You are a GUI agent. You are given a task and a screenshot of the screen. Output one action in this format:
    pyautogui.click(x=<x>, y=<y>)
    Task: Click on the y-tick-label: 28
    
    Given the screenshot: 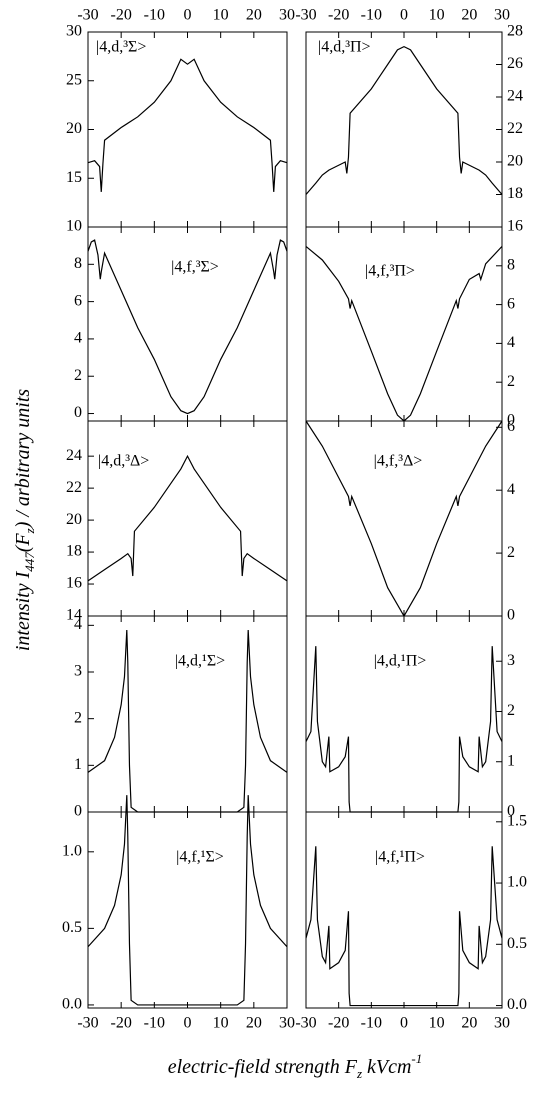 What is the action you would take?
    pyautogui.click(x=515, y=31)
    